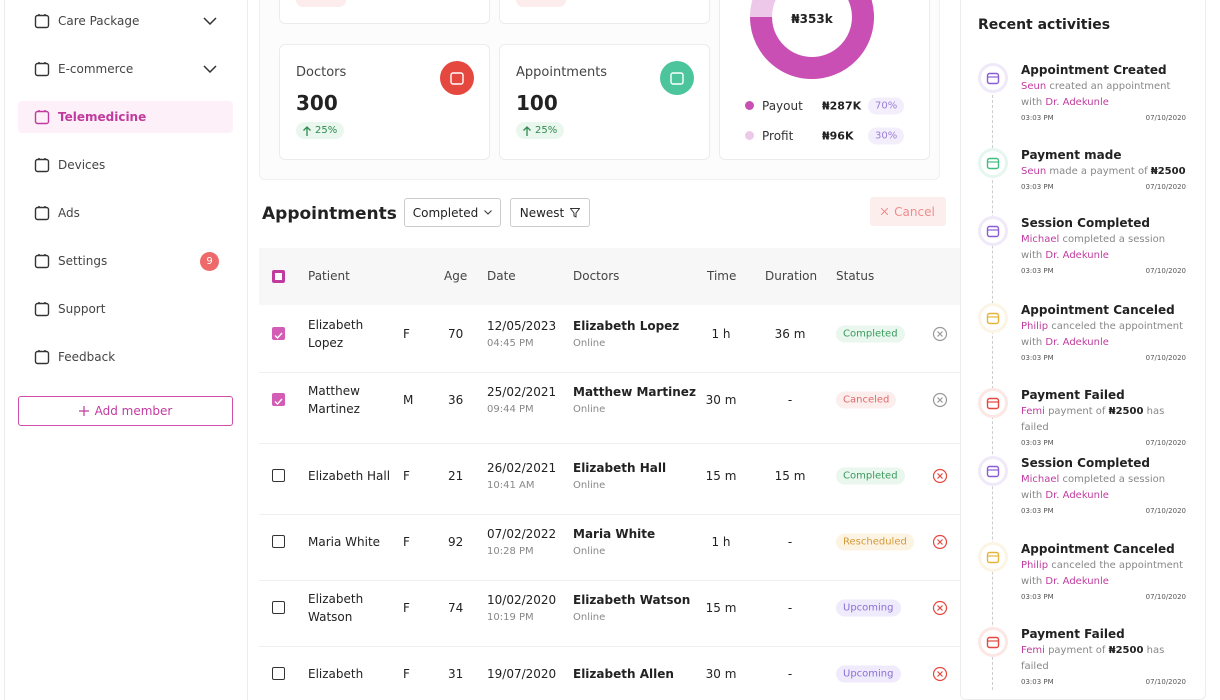 The image size is (1220, 700). Describe the element at coordinates (542, 212) in the screenshot. I see `filter-label: Newest` at that location.